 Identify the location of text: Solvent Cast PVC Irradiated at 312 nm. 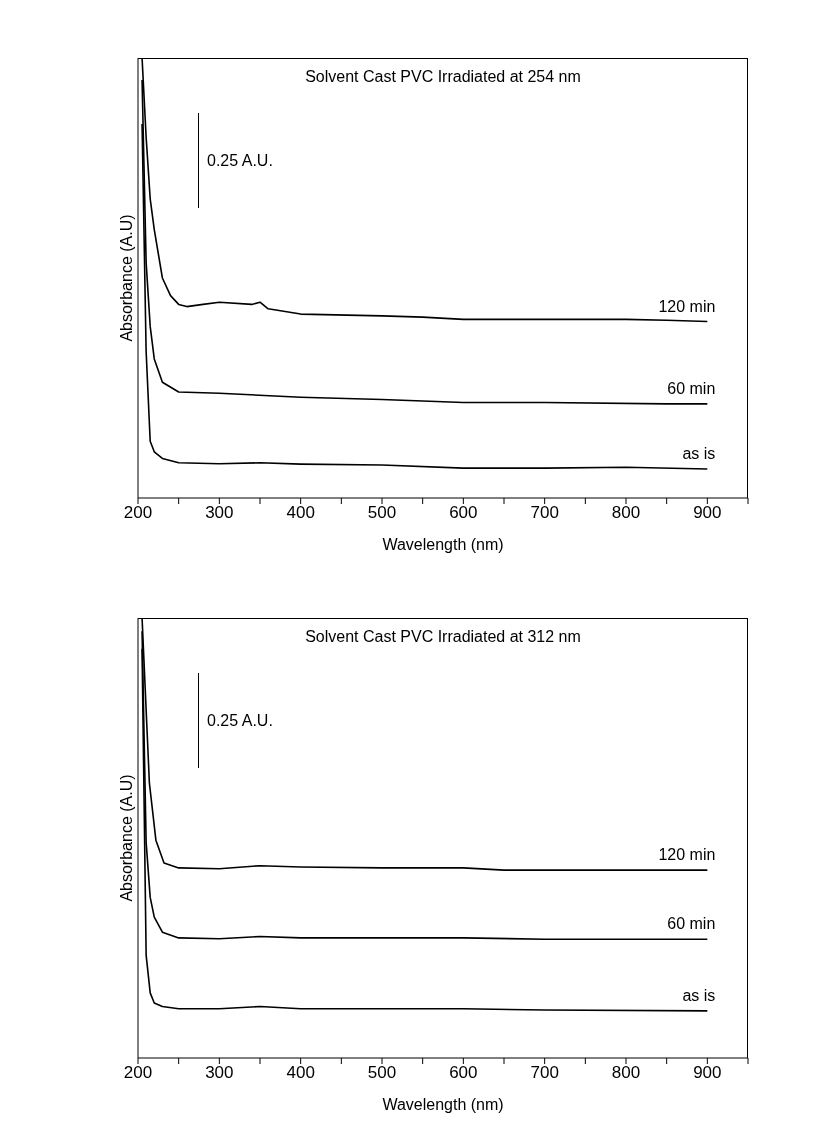
(443, 637).